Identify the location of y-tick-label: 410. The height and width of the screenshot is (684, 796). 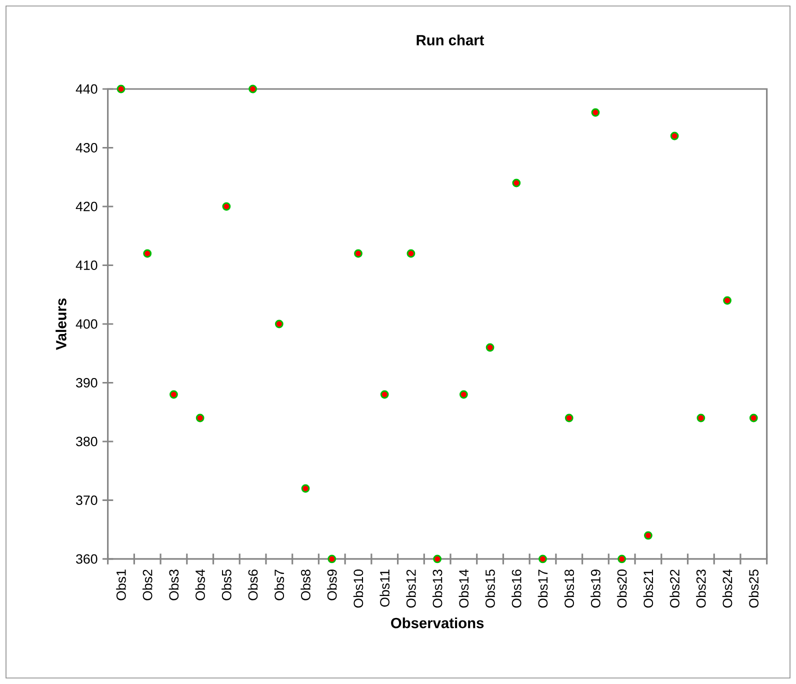
(87, 265).